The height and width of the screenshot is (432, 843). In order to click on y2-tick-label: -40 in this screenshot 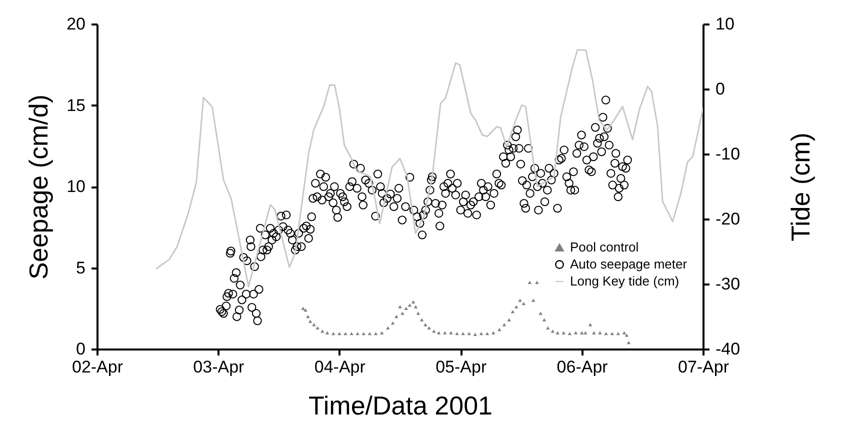, I will do `click(728, 349)`.